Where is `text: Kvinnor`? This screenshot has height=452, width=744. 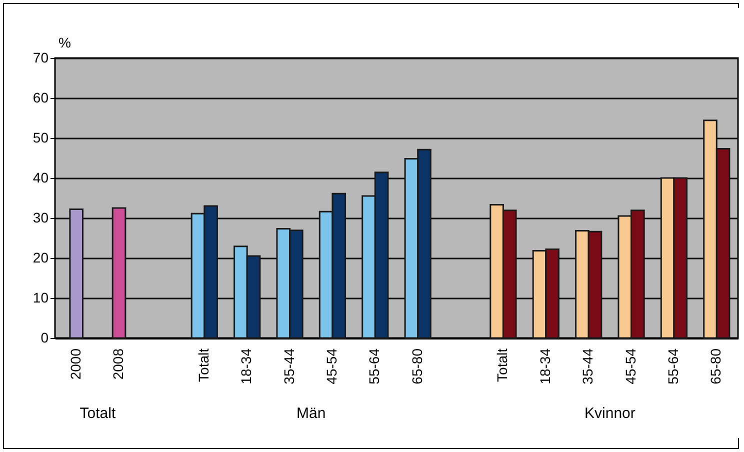
text: Kvinnor is located at coordinates (610, 413).